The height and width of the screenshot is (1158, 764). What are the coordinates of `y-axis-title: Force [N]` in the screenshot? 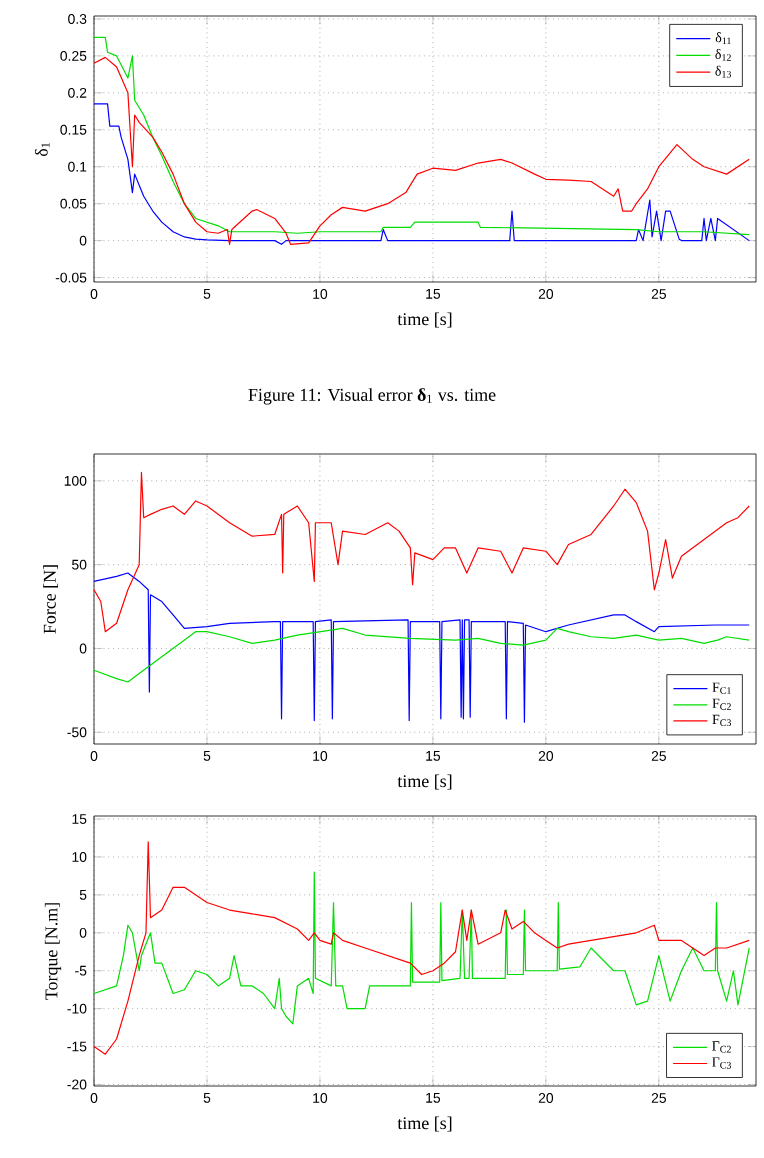 It's located at (51, 599).